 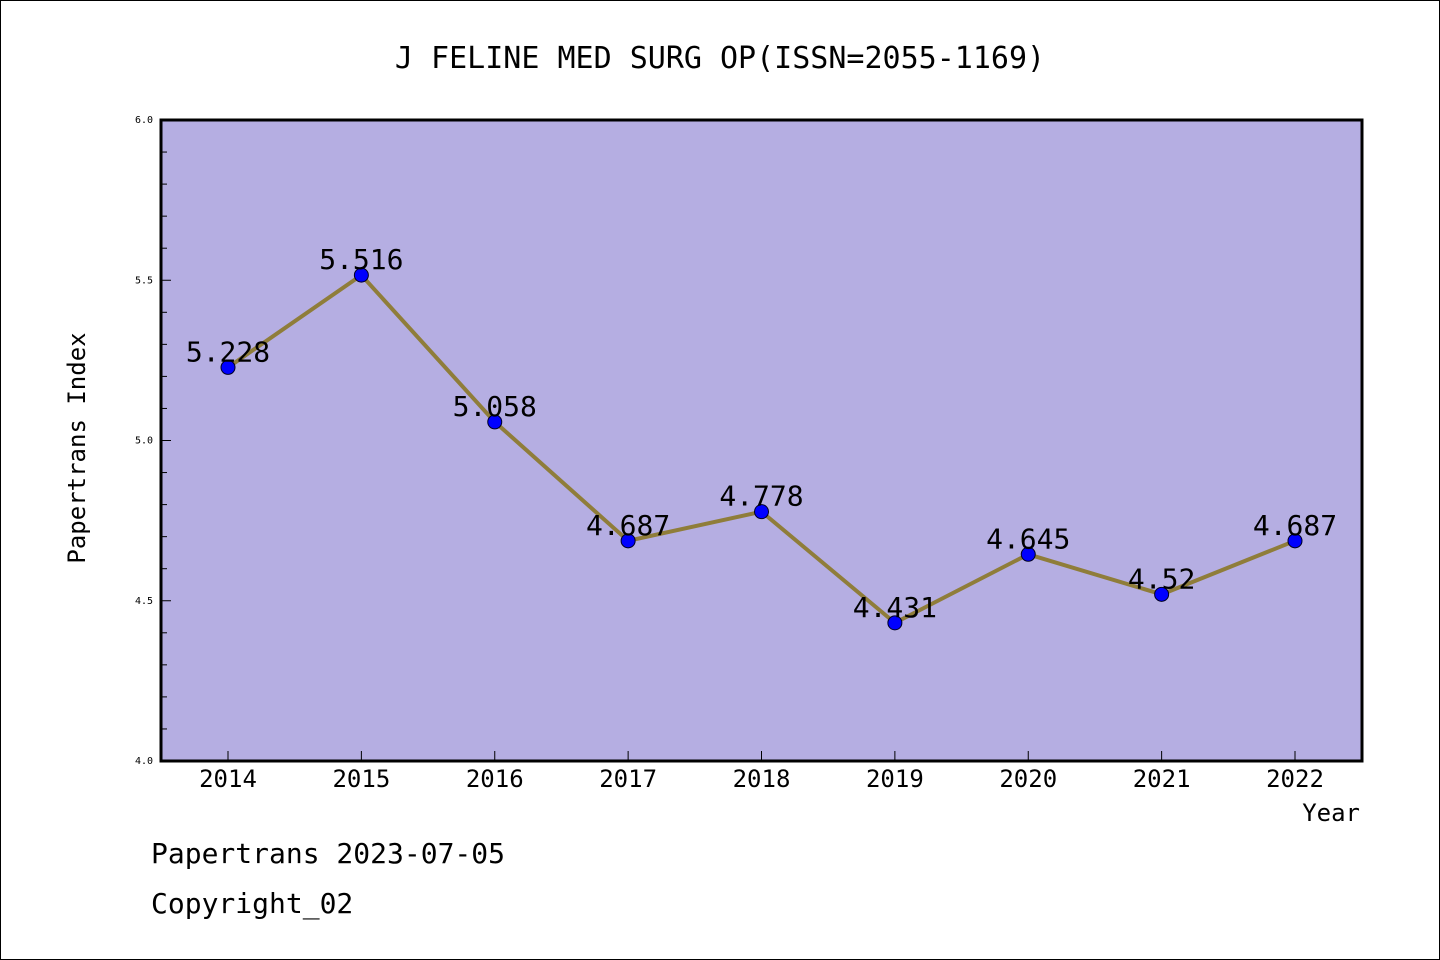 I want to click on y-axis: 4.0 4.5 5.0 5.5 6.0, so click(x=153, y=441).